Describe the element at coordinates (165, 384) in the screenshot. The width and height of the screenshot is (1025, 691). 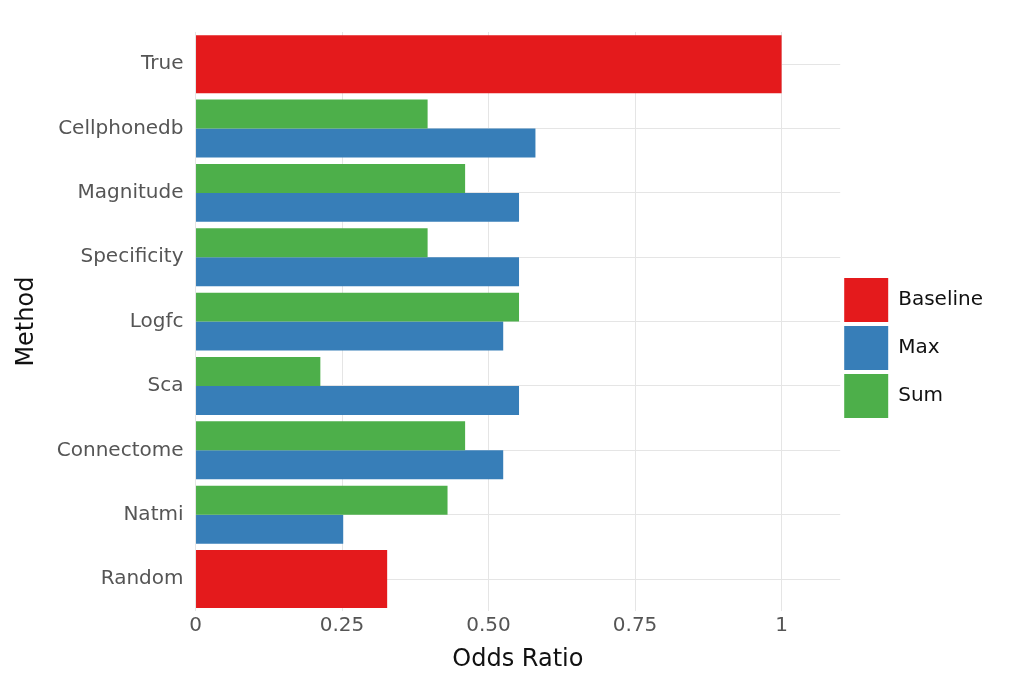
I see `y-tick-label: Sca` at that location.